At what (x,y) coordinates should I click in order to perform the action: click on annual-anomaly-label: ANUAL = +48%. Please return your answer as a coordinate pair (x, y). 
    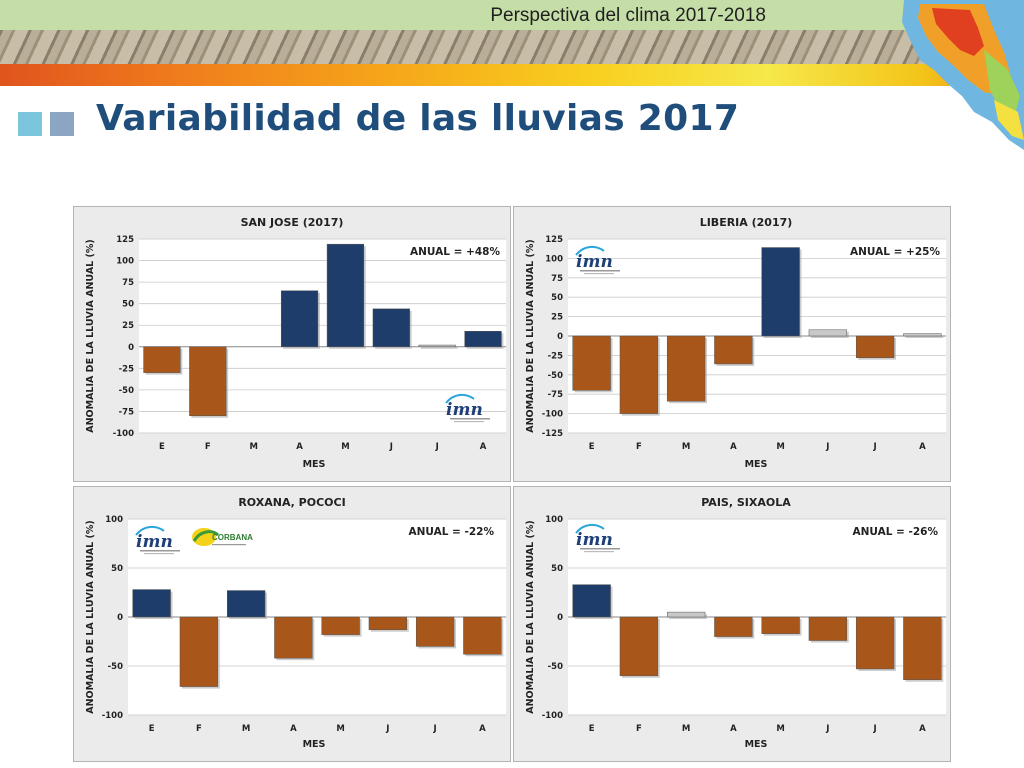
    Looking at the image, I should click on (455, 252).